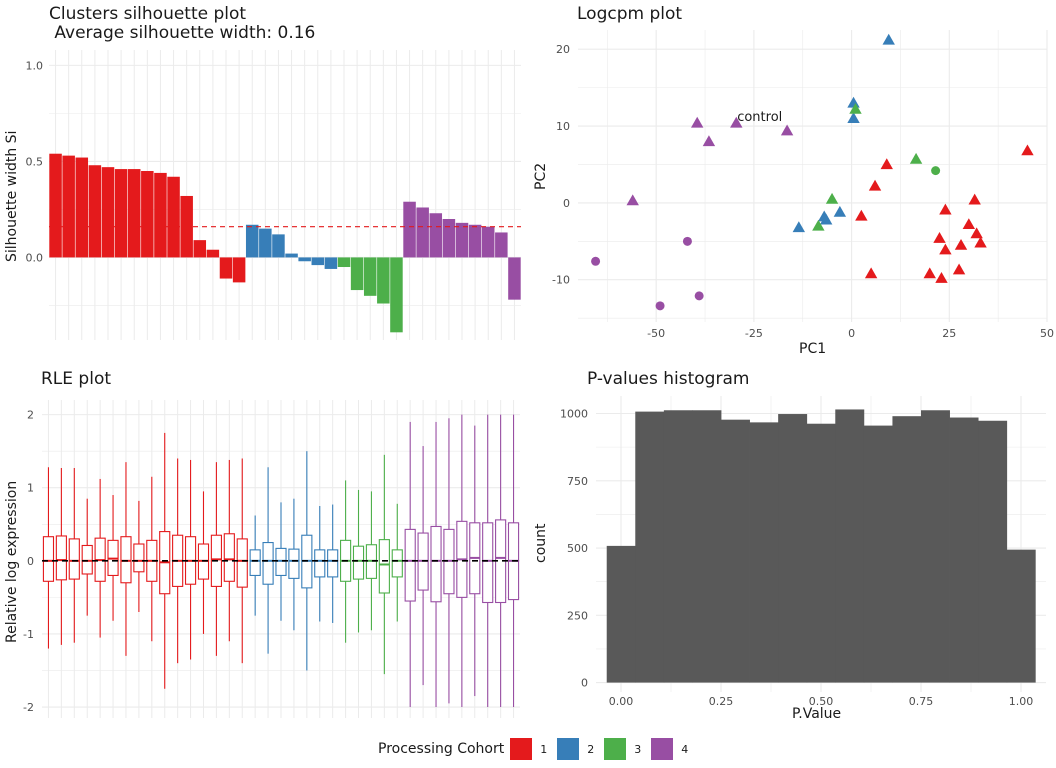  What do you see at coordinates (561, 280) in the screenshot?
I see `y-tick-label: -10` at bounding box center [561, 280].